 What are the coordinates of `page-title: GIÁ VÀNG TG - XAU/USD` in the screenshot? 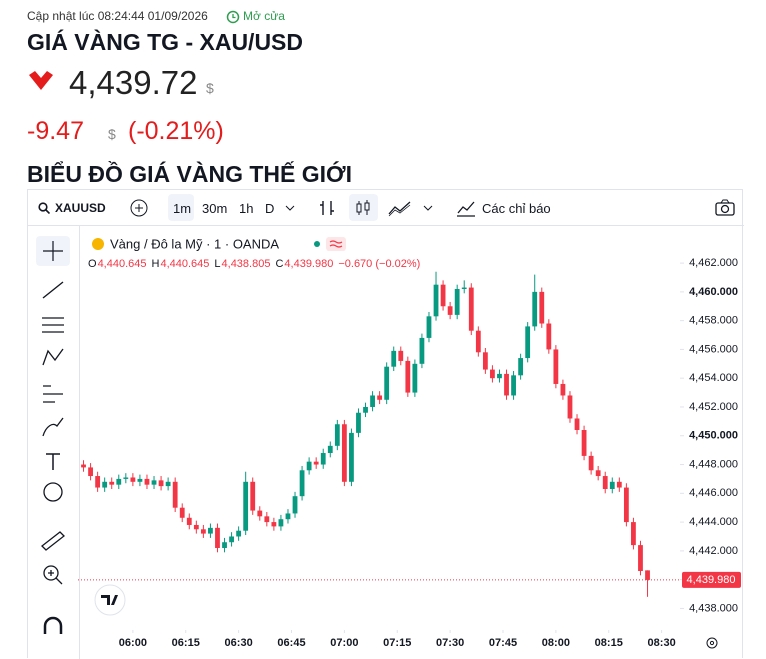 It's located at (165, 42).